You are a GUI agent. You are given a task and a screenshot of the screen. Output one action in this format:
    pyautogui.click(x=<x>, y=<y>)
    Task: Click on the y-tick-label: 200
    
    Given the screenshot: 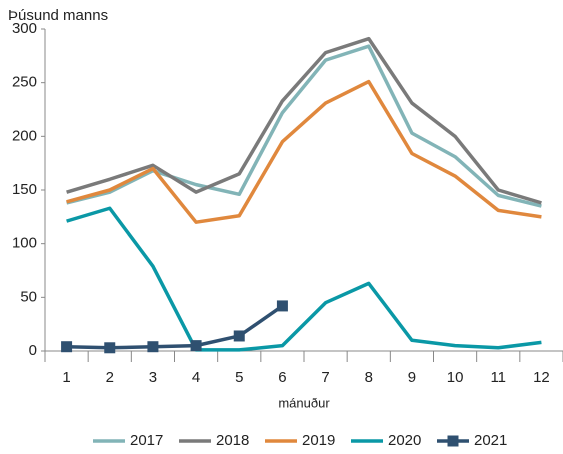 What is the action you would take?
    pyautogui.click(x=24, y=135)
    